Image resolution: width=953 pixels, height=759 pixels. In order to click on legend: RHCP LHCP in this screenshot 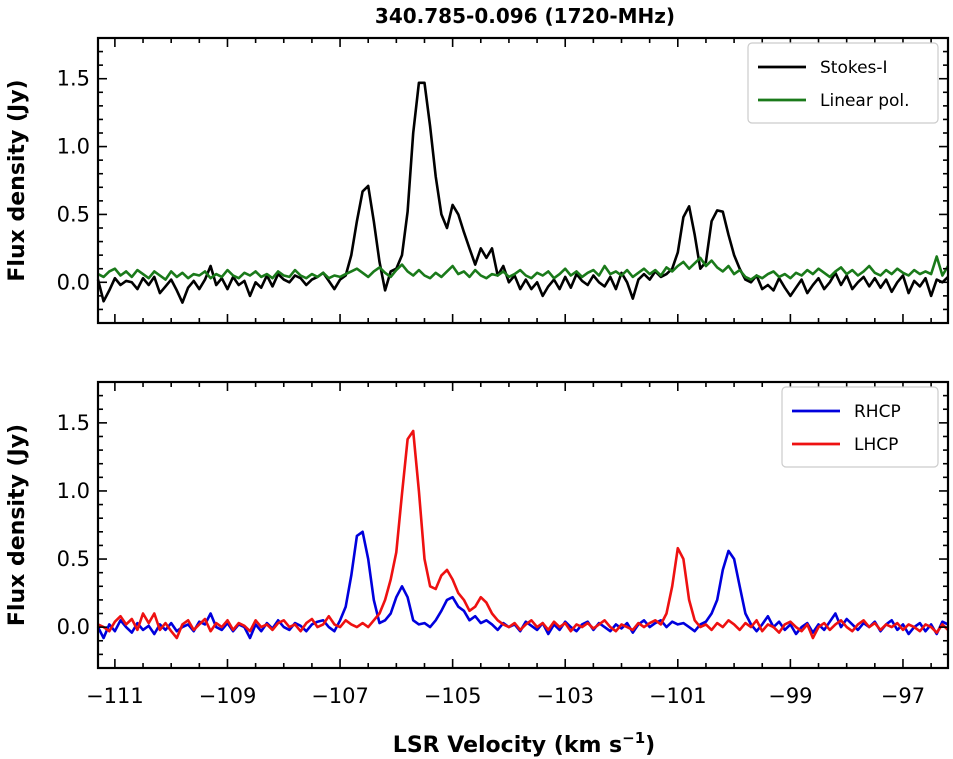, I will do `click(860, 427)`.